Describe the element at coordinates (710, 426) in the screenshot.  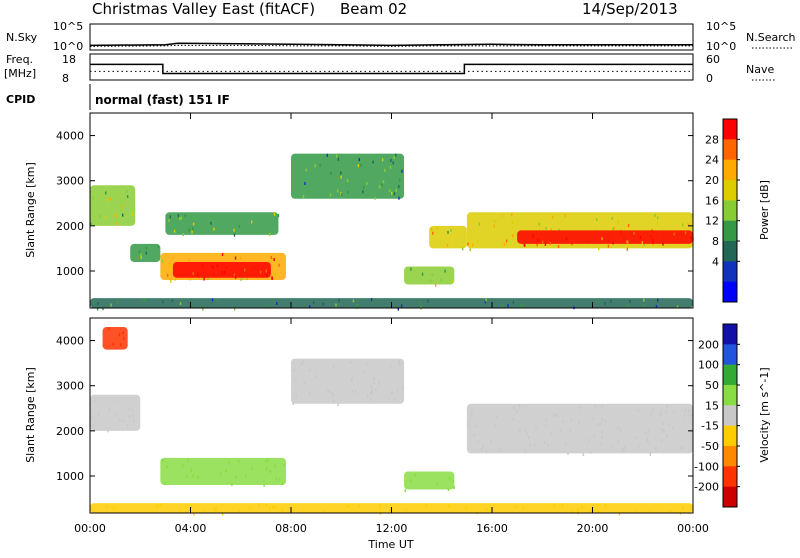
I see `velocity-colorbar-tick-label: -15` at that location.